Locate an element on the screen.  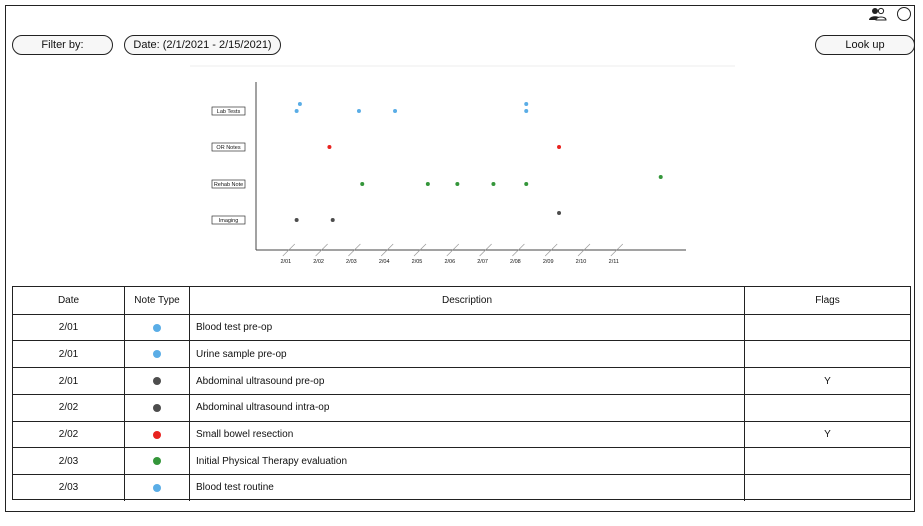
table-row: 2/02 Small bowel resection Y is located at coordinates (461, 434).